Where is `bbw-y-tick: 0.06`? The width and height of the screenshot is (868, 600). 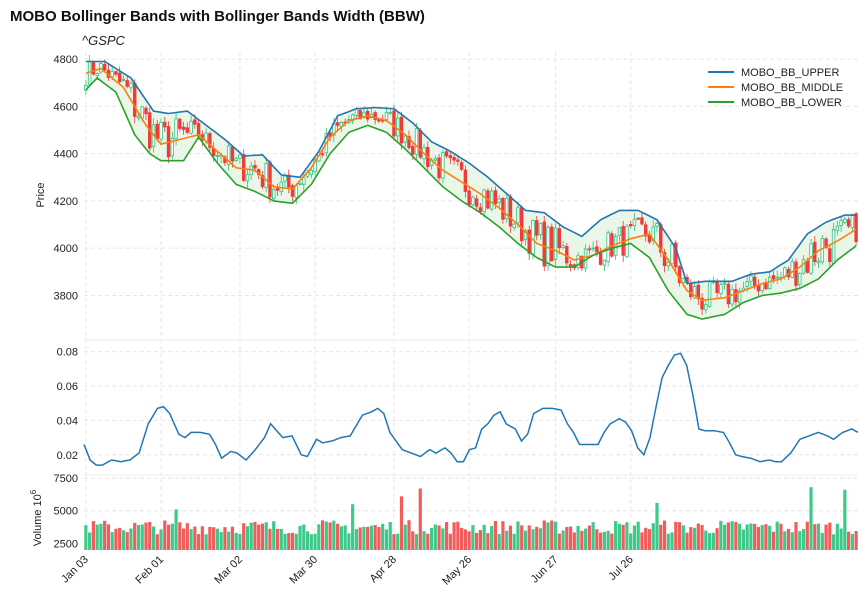
bbw-y-tick: 0.06 is located at coordinates (67, 387).